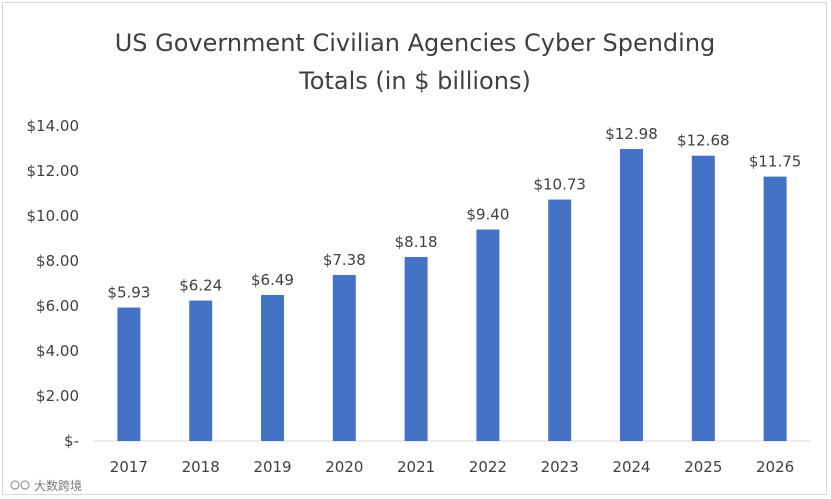  Describe the element at coordinates (487, 215) in the screenshot. I see `data-label-2022: $9.40` at that location.